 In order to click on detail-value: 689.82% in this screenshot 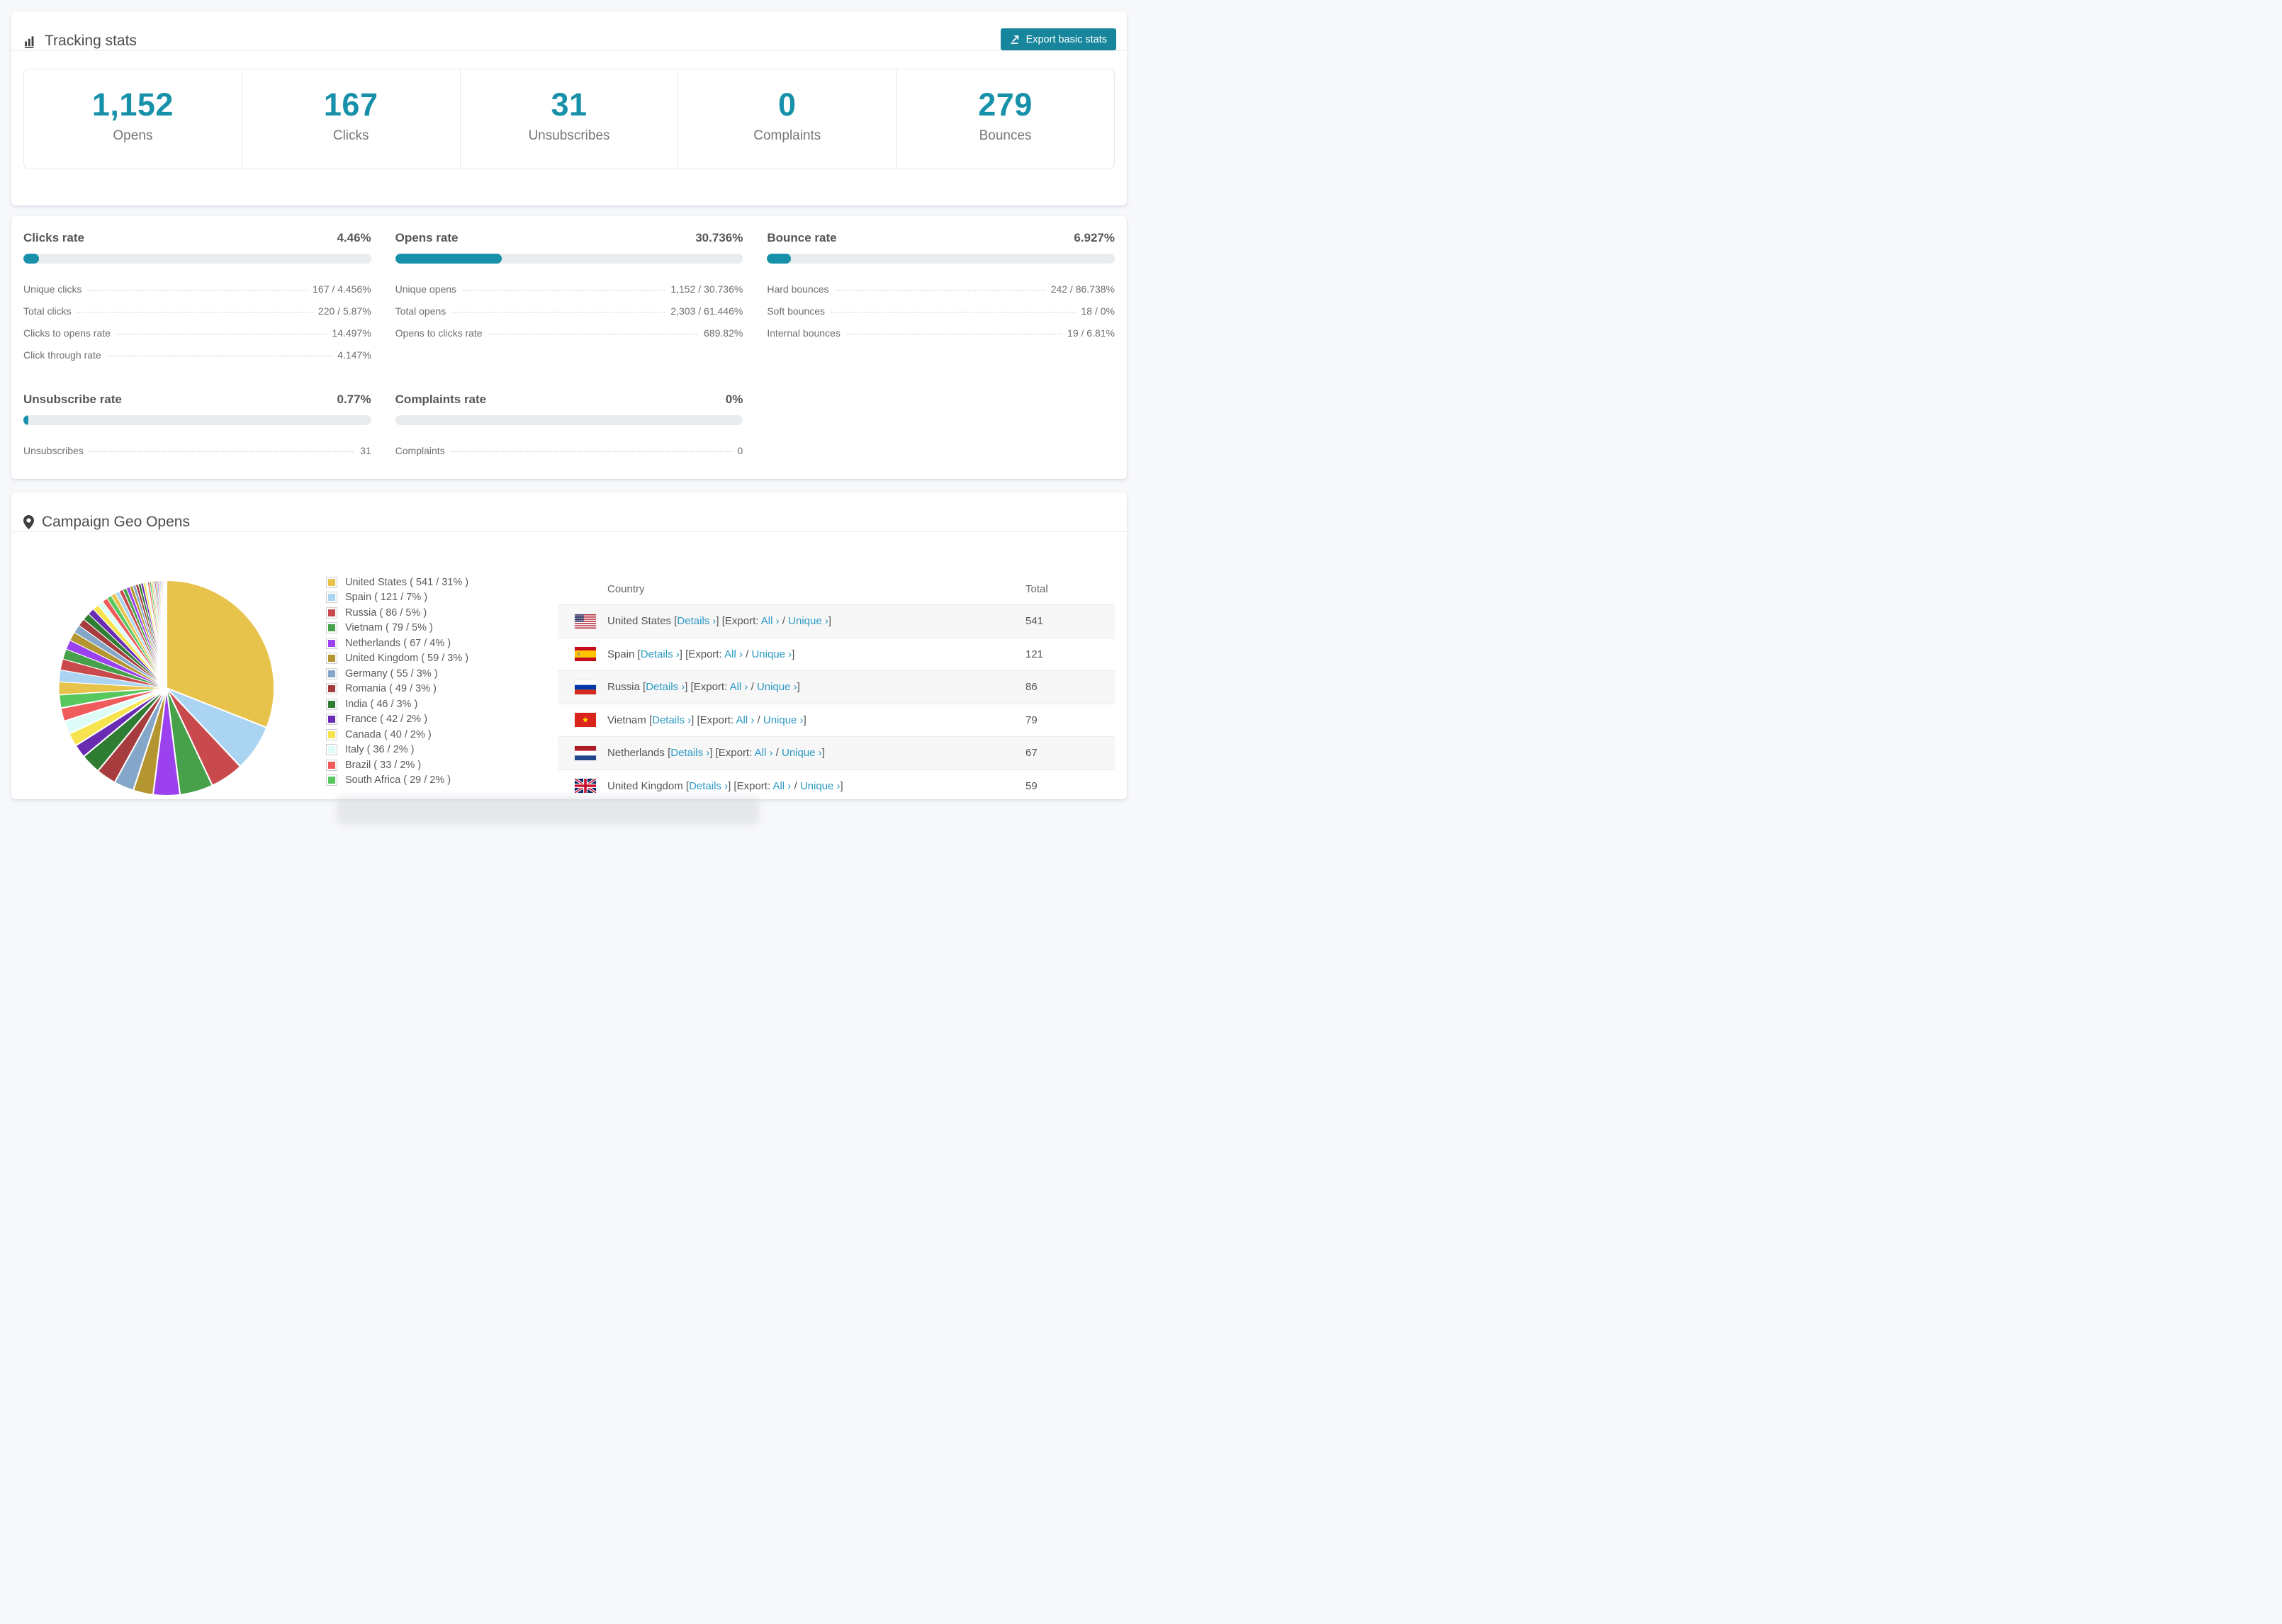, I will do `click(723, 333)`.